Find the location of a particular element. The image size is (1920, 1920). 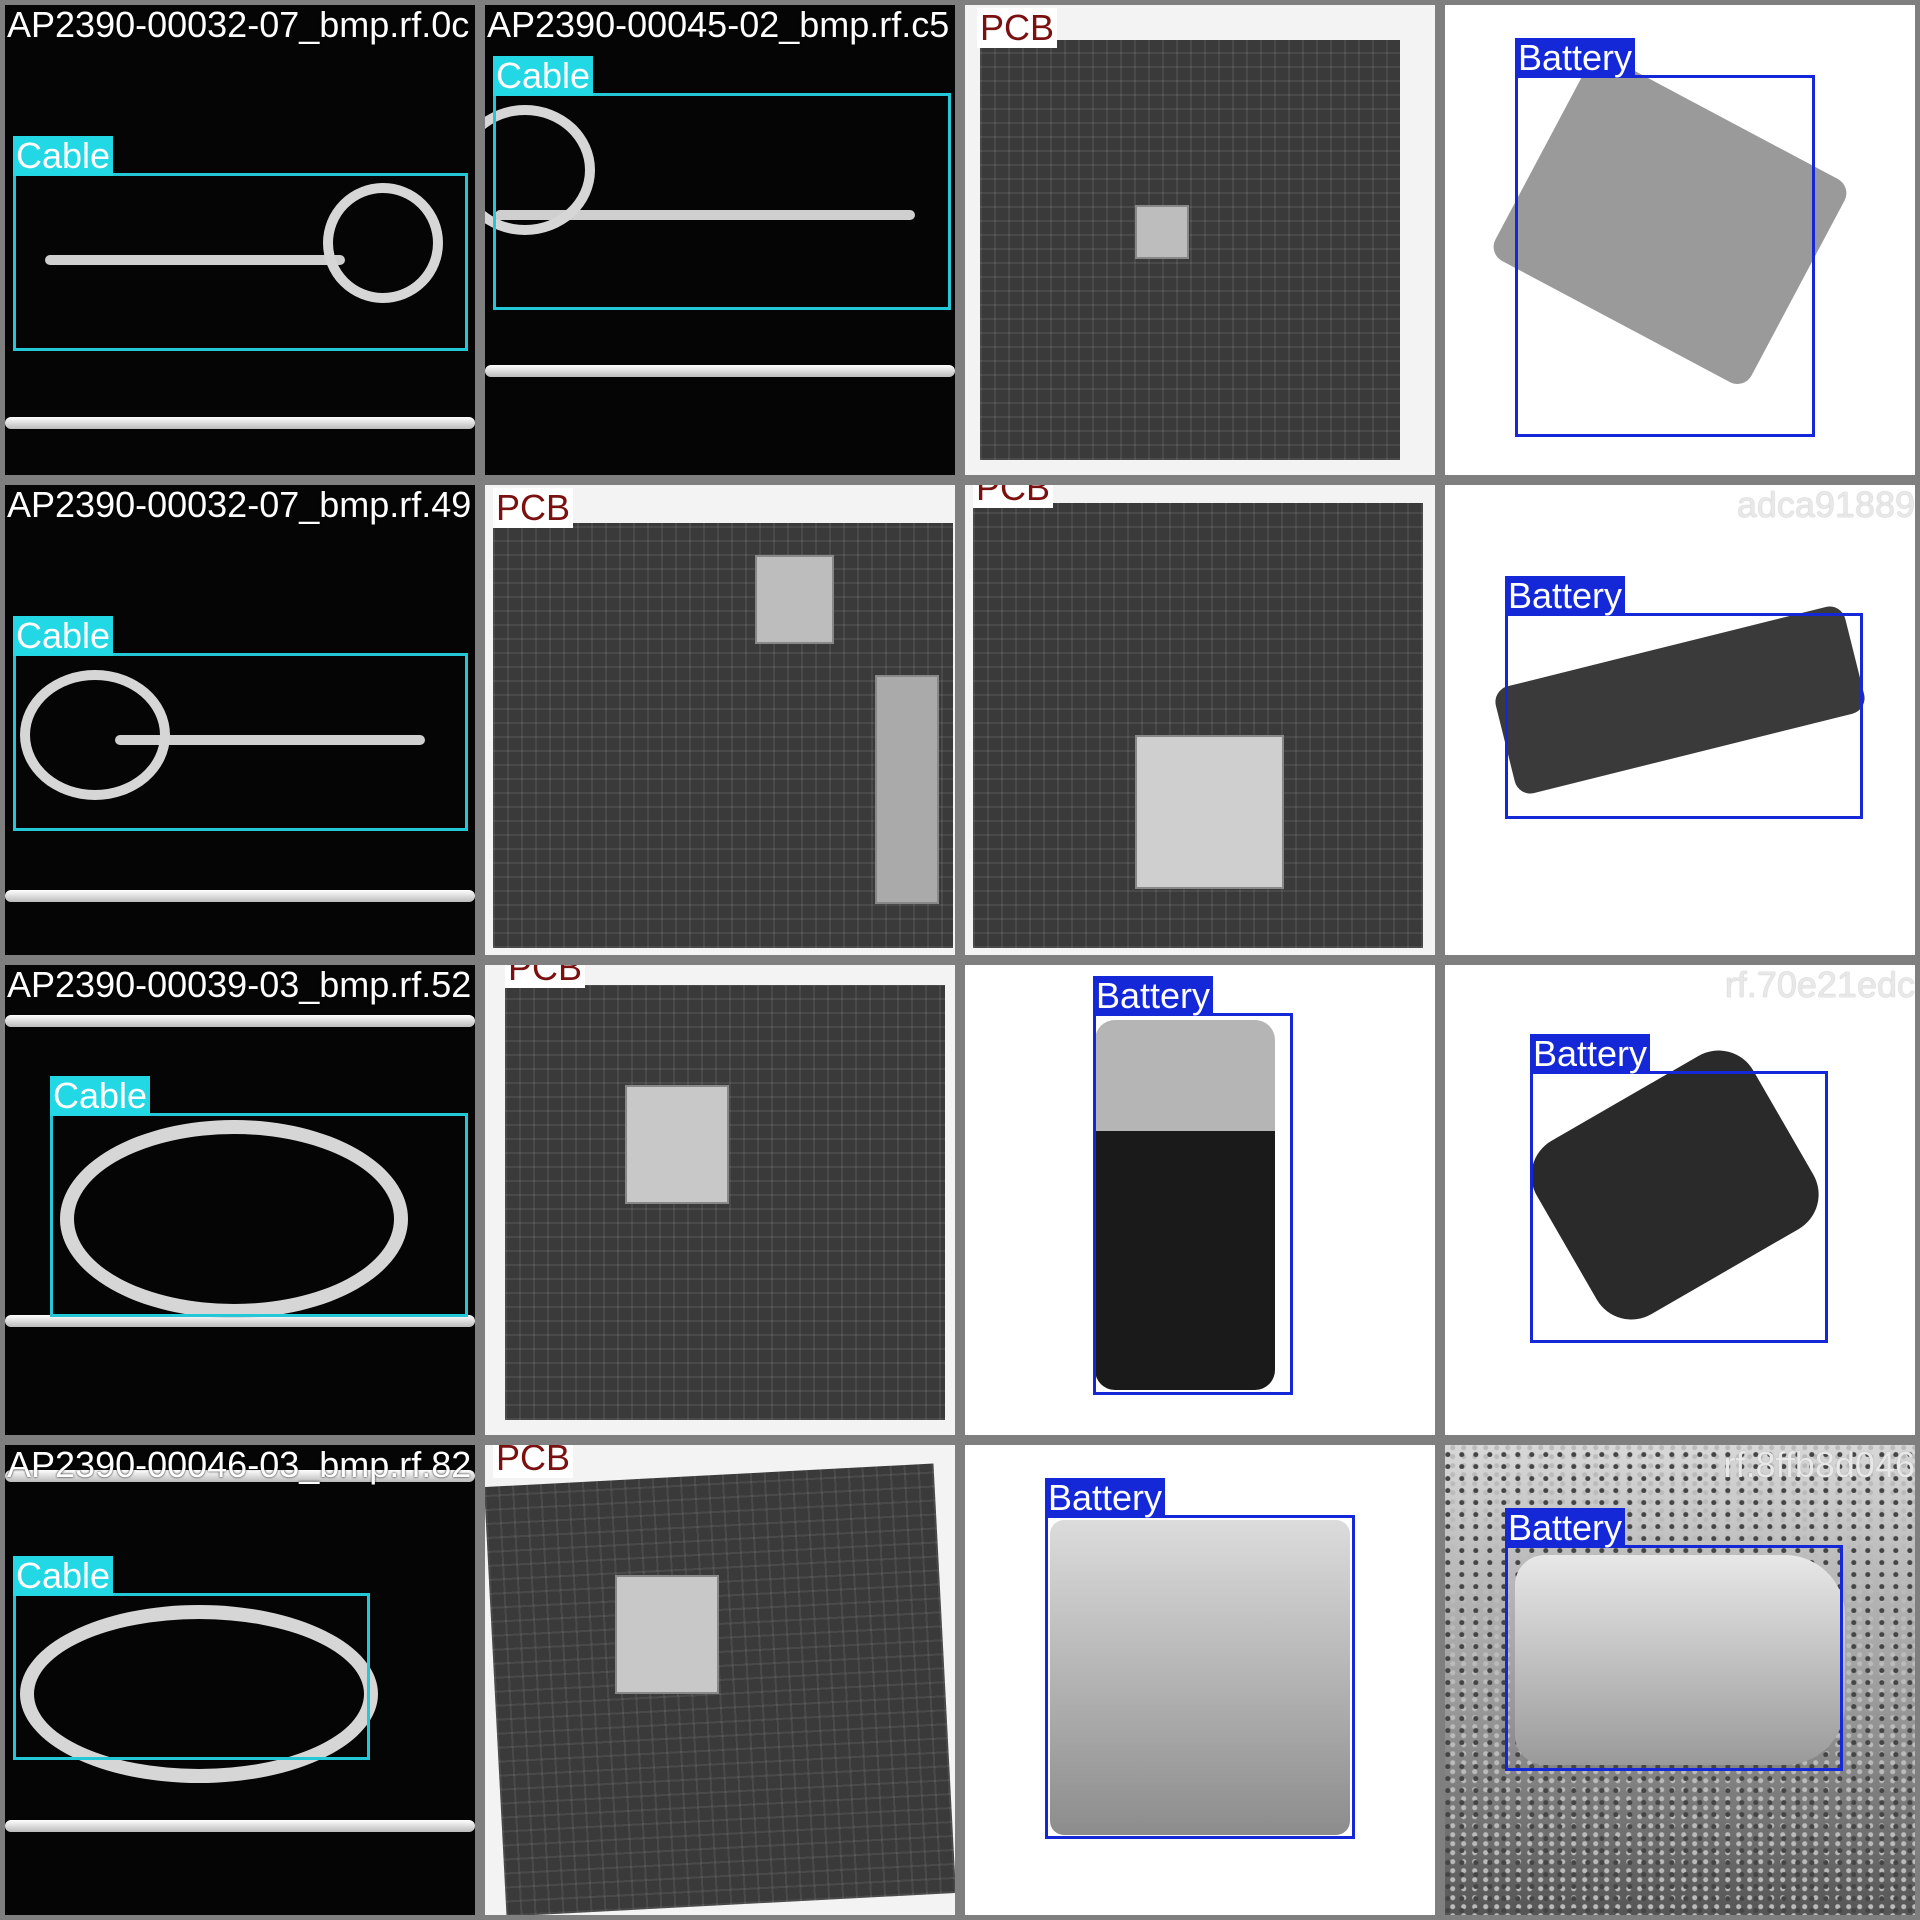

image-tile: Cable AP2390-00032-07_bmp.rf.49 is located at coordinates (240, 720).